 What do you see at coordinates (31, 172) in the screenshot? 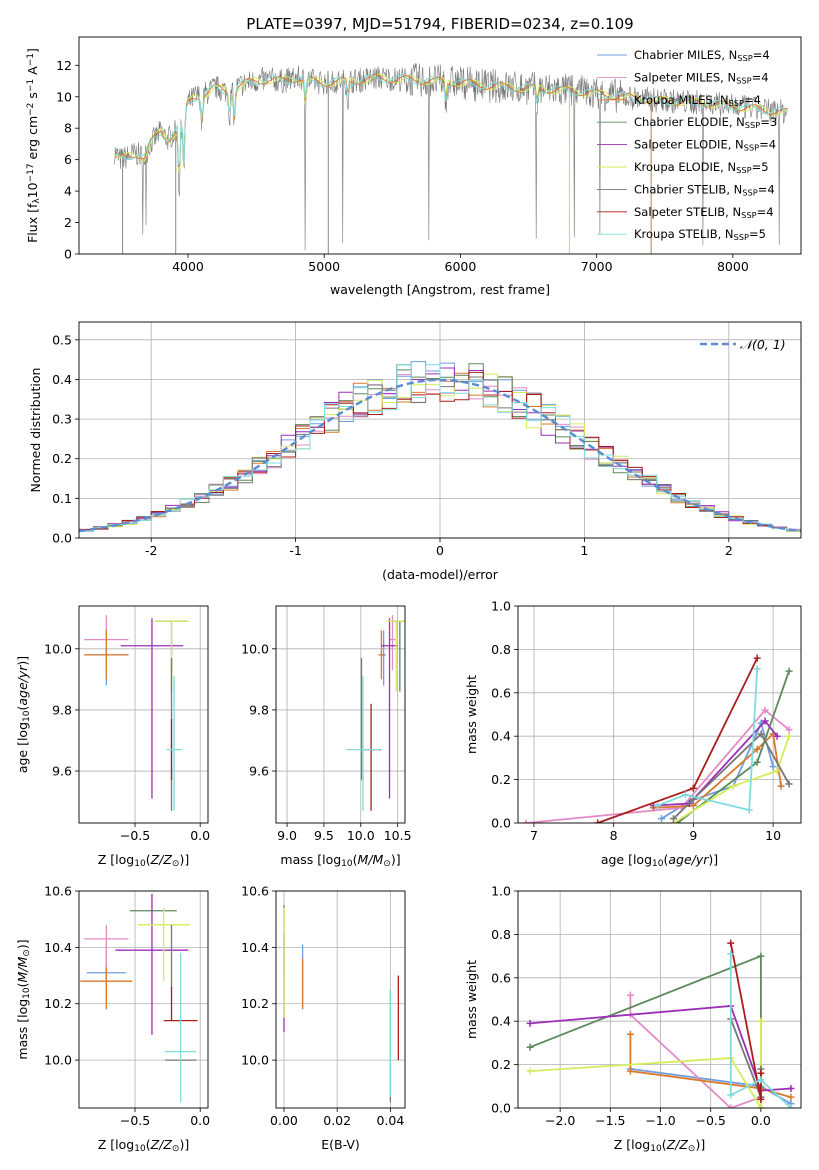
I see `y-axis-label-part: −17` at bounding box center [31, 172].